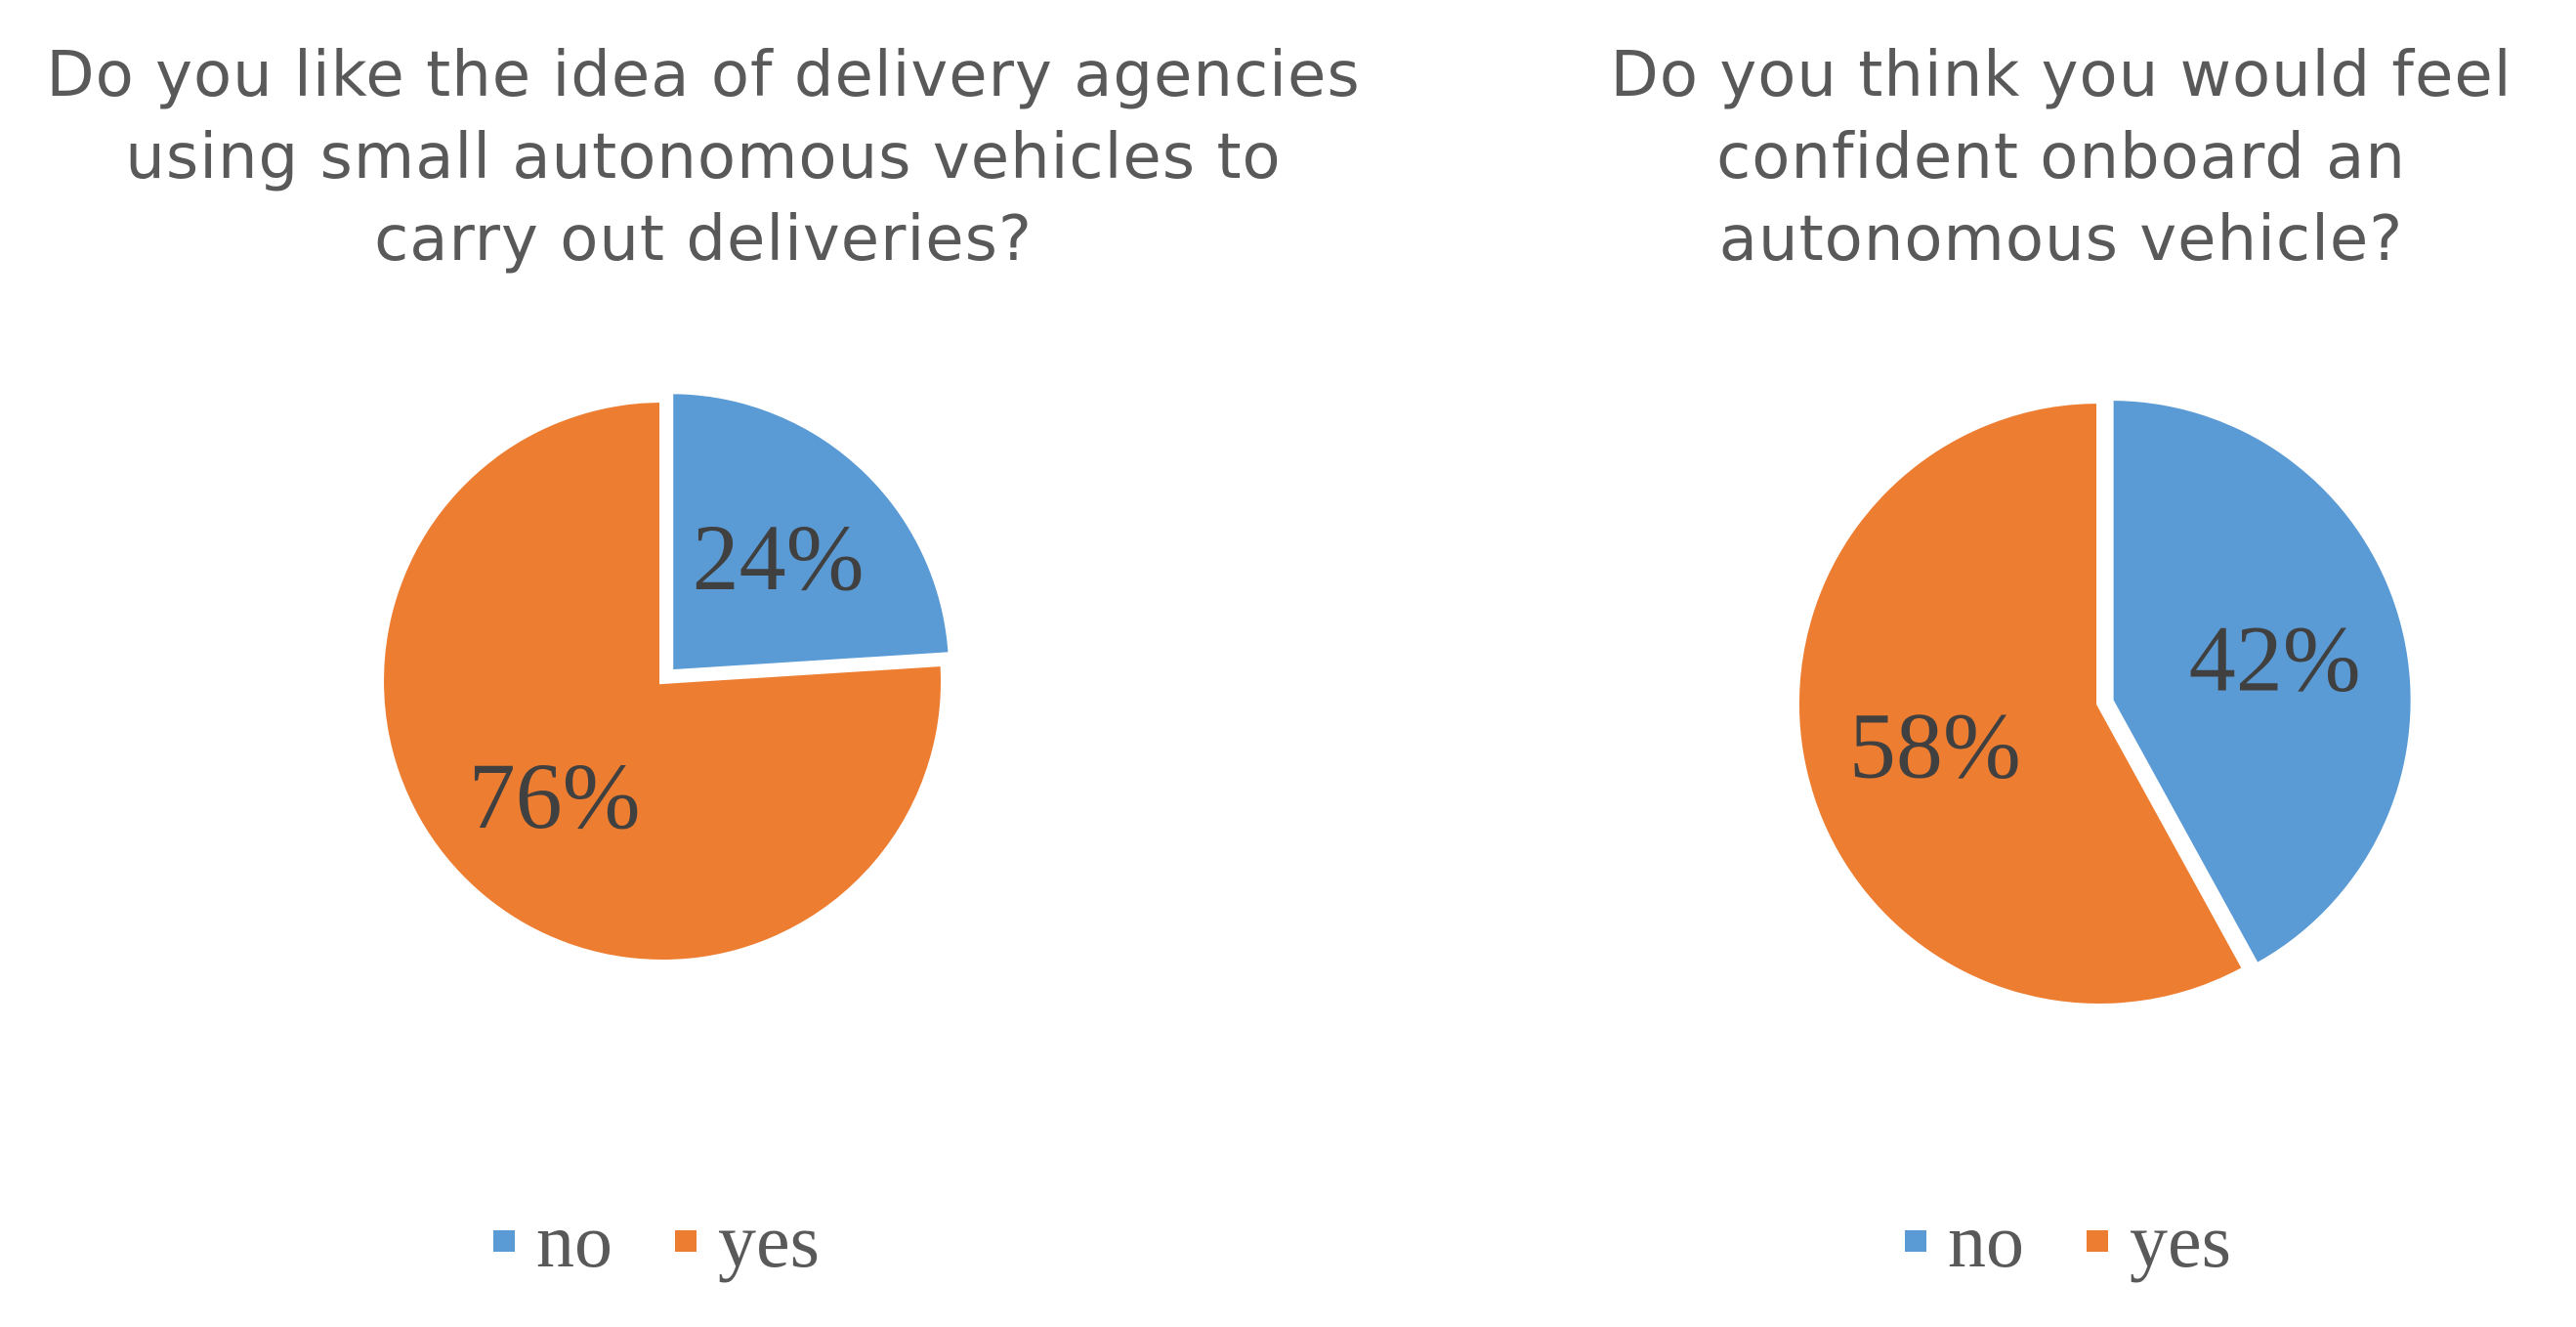 The width and height of the screenshot is (2576, 1327). Describe the element at coordinates (2022, 703) in the screenshot. I see `chart-2-slice-yes` at that location.